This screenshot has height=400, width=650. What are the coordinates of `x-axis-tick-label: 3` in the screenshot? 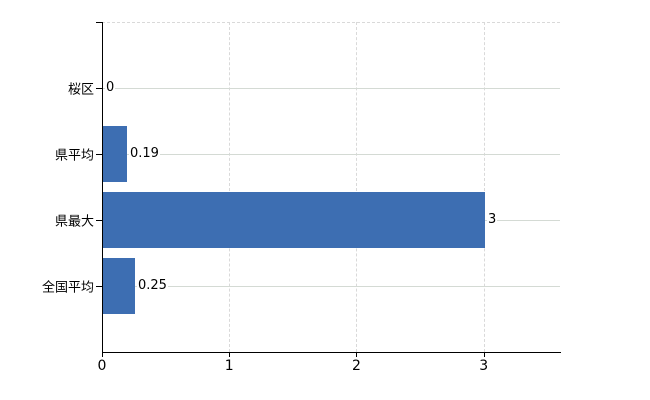 It's located at (484, 366).